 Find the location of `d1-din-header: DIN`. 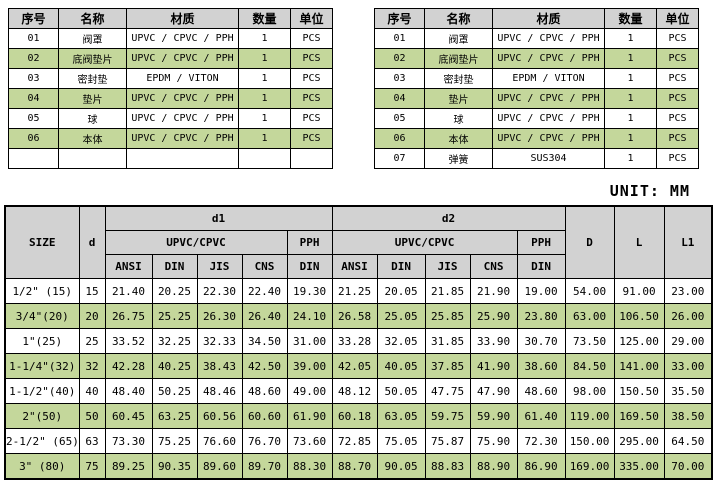

d1-din-header: DIN is located at coordinates (174, 266).